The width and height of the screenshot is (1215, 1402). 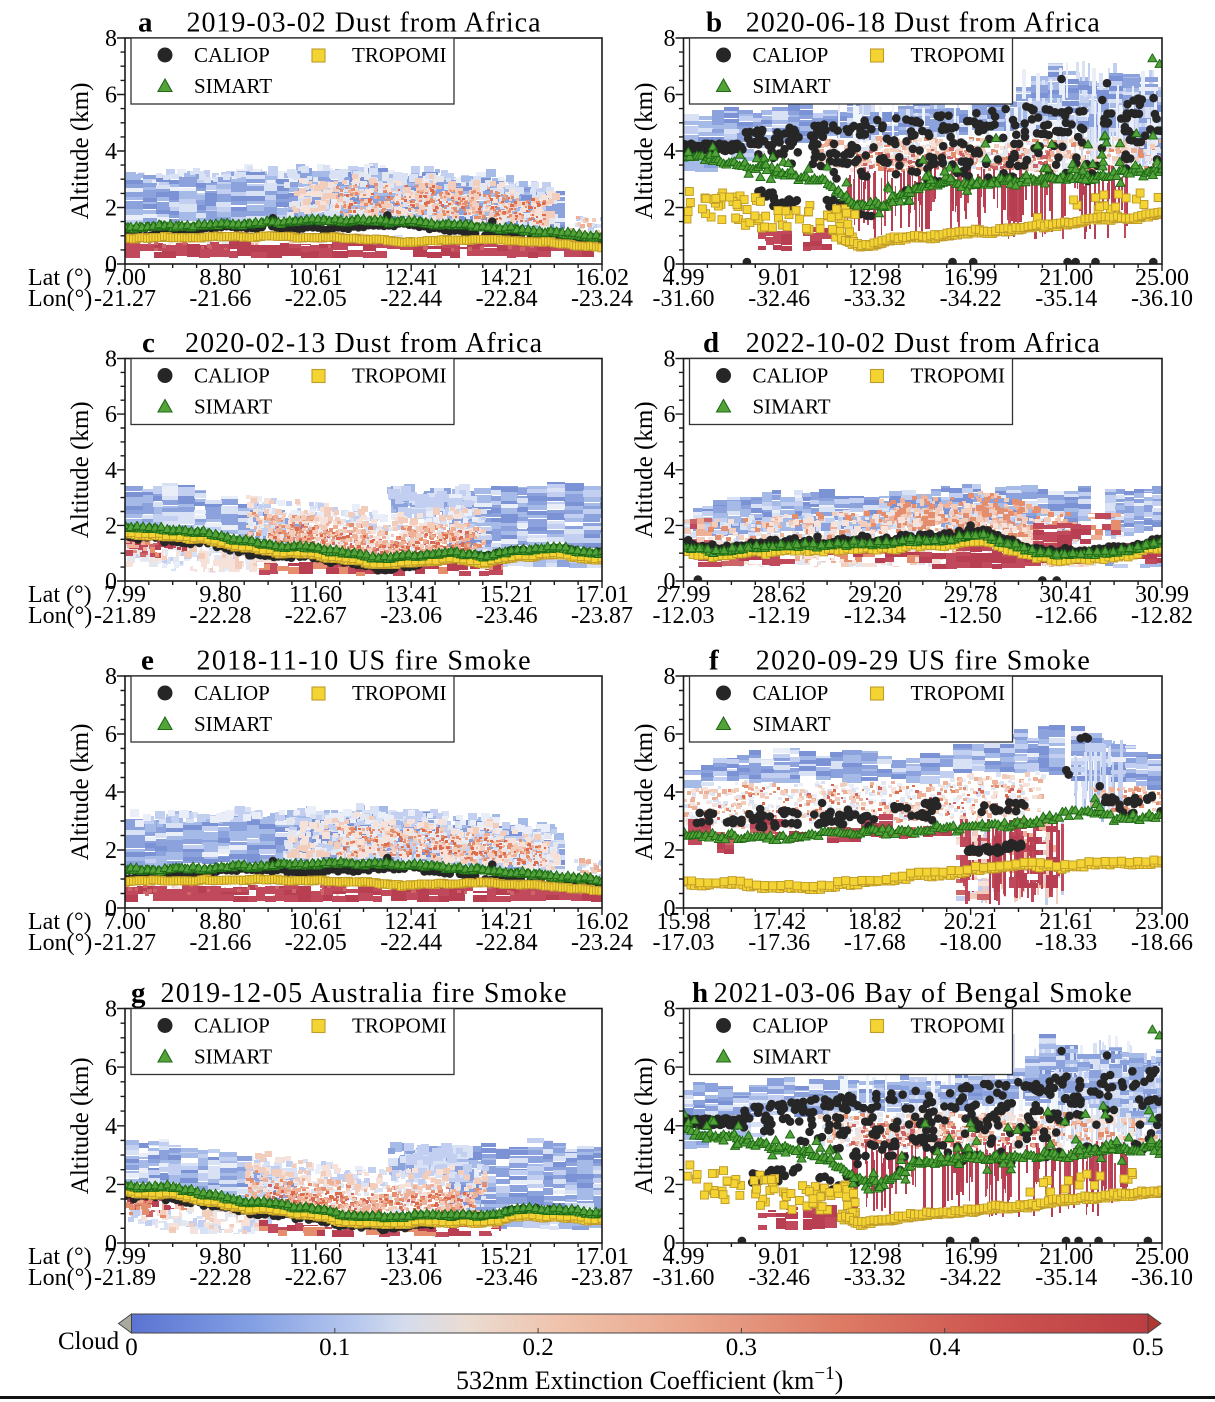 I want to click on svg-text: -17.68, so click(x=875, y=943).